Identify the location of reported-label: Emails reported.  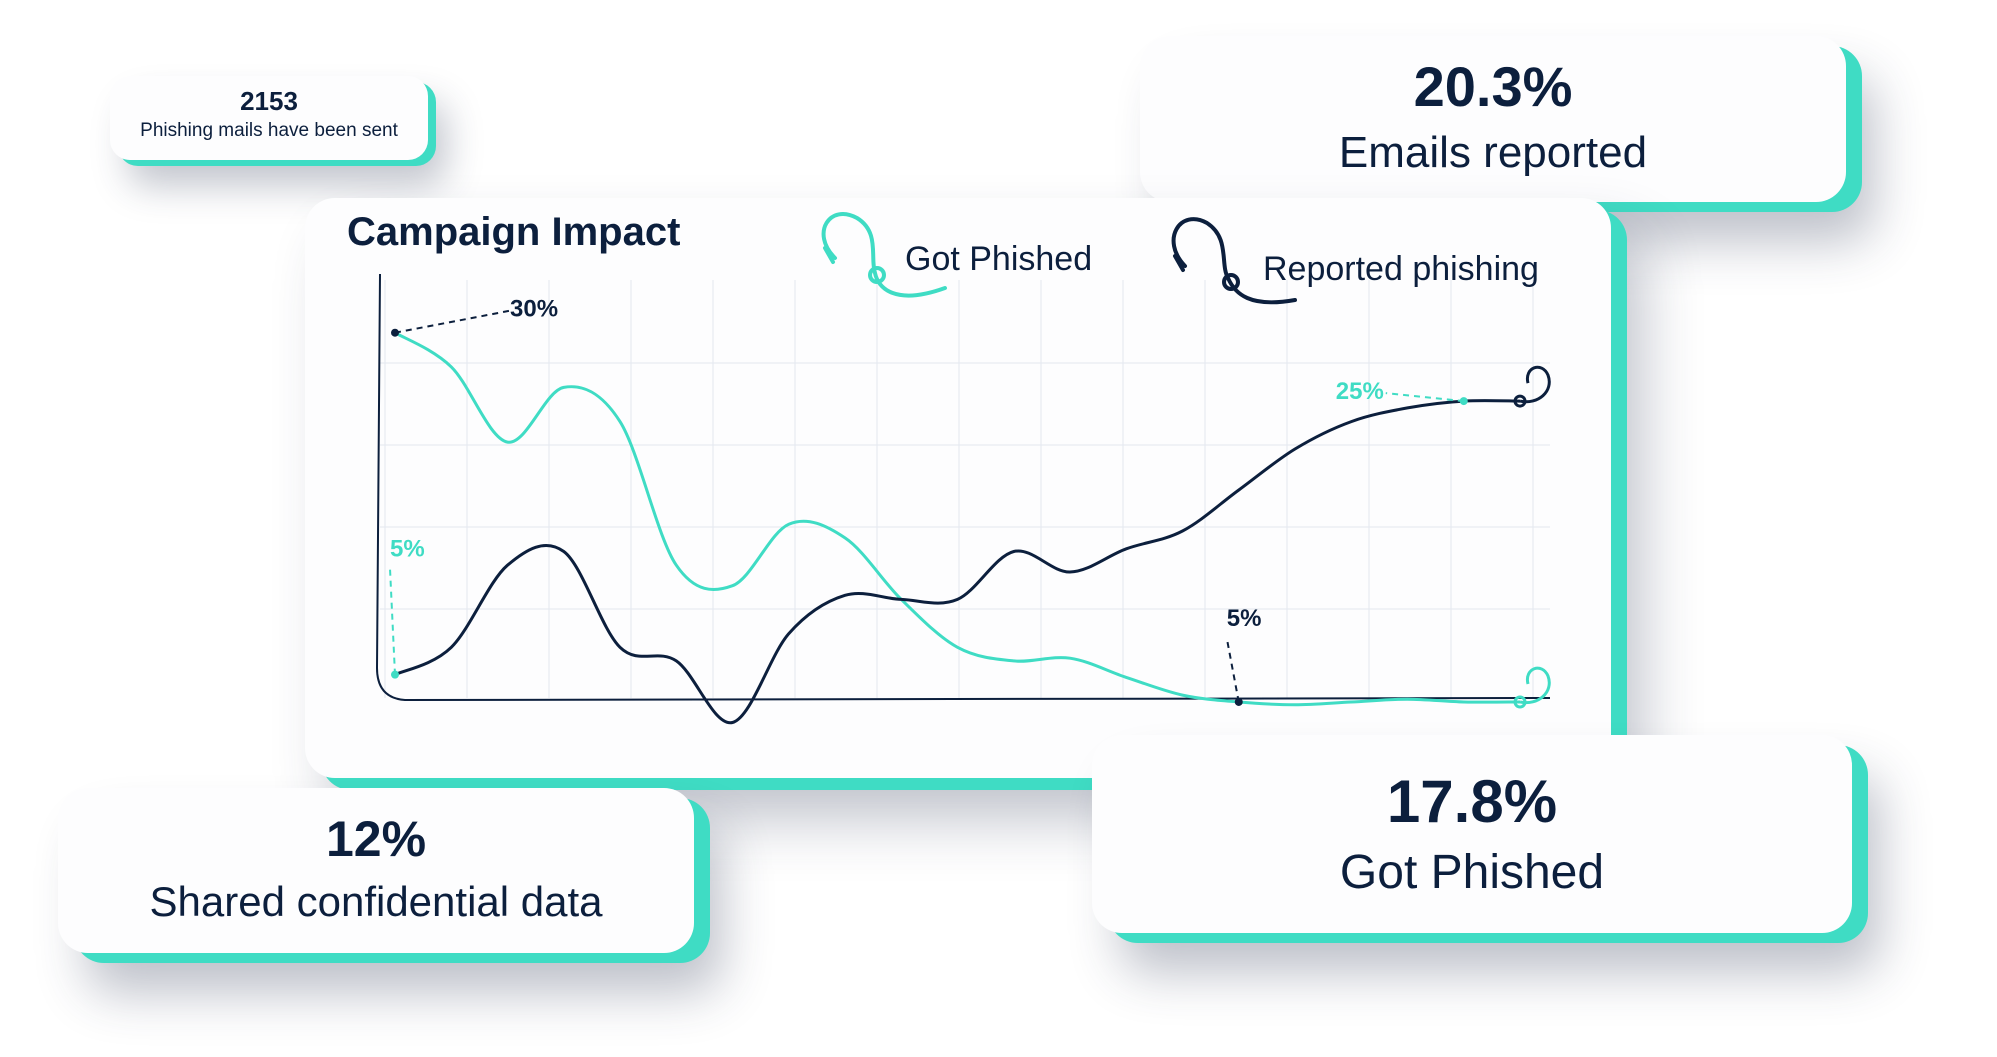
(1493, 152).